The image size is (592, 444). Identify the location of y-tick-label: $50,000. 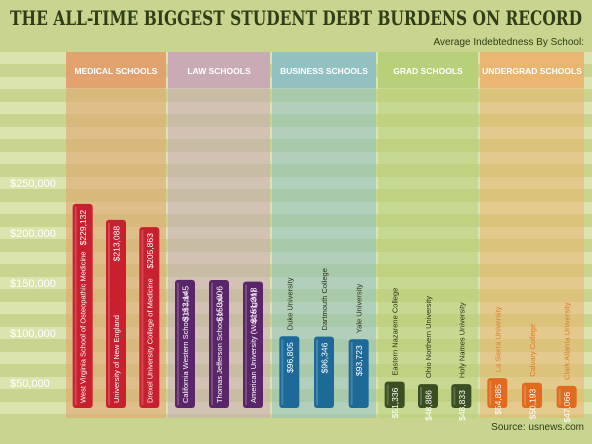
(30, 384).